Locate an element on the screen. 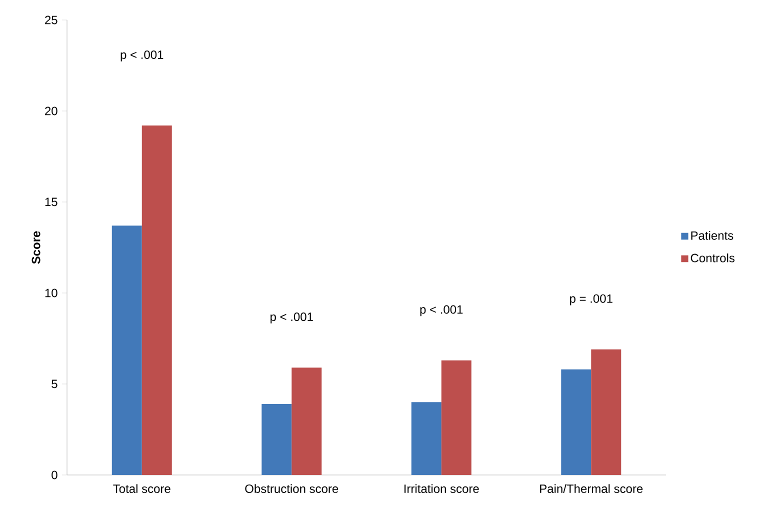  annotation: p = .001 is located at coordinates (591, 300).